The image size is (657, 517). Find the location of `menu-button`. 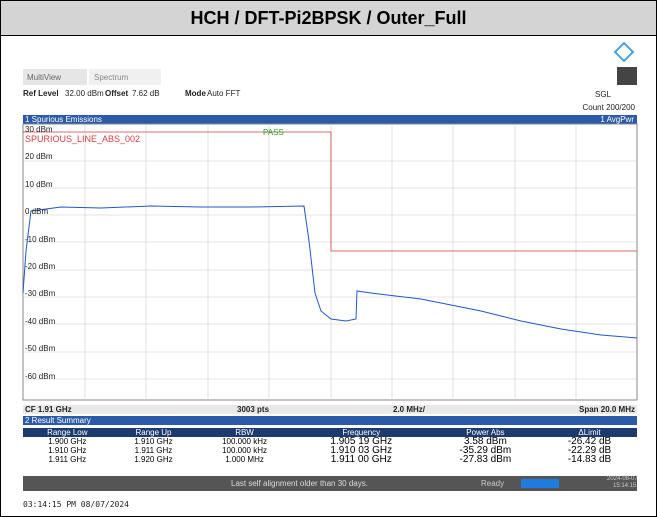

menu-button is located at coordinates (627, 76).